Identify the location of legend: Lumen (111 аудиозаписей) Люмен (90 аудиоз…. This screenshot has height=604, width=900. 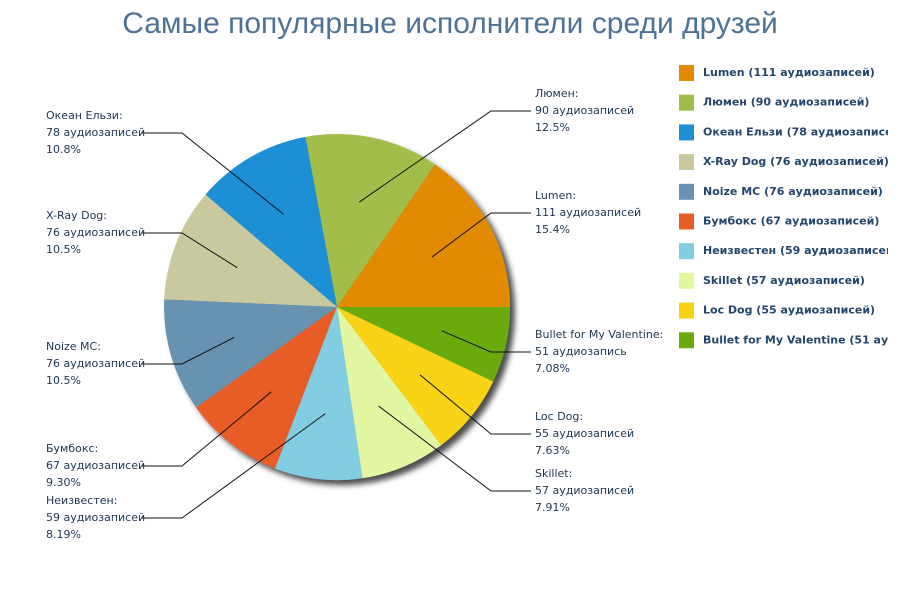
(789, 207).